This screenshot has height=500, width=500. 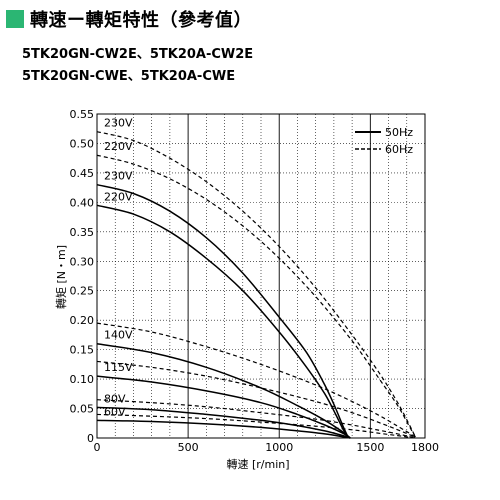 What do you see at coordinates (82, 409) in the screenshot?
I see `y-tick-label: 0.05` at bounding box center [82, 409].